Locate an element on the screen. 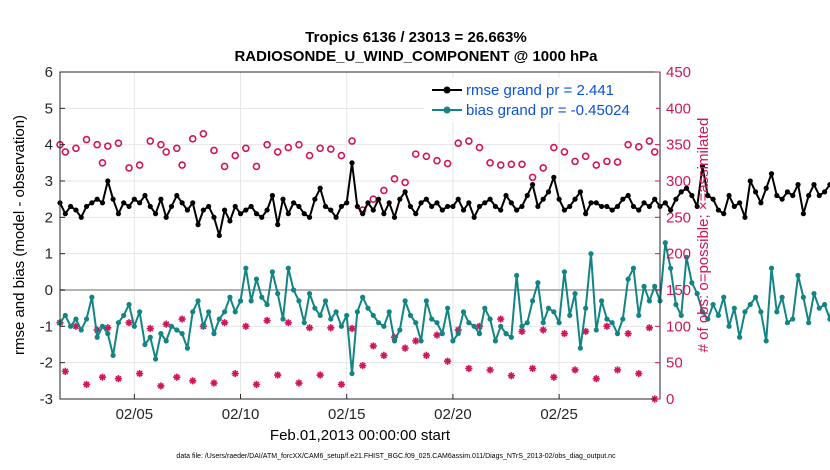 This screenshot has height=470, width=830. y-left-tick-label: 2 is located at coordinates (49, 217).